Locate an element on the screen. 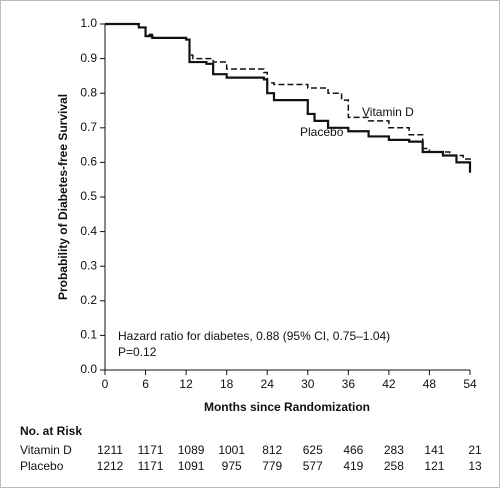  x-tick-label: 36 is located at coordinates (349, 384).